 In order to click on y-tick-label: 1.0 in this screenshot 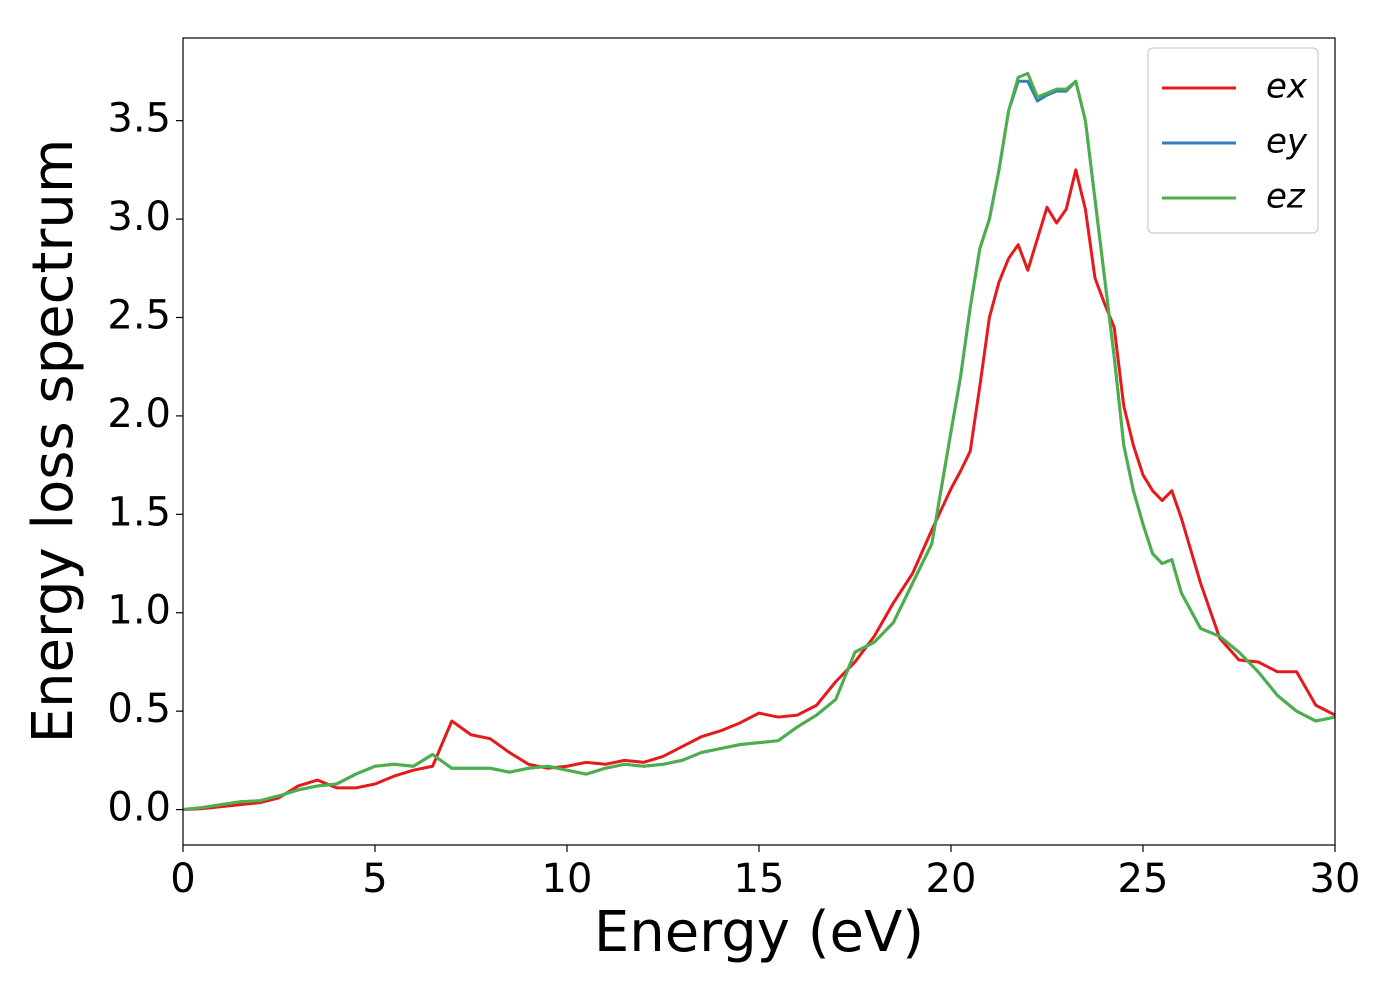, I will do `click(139, 611)`.